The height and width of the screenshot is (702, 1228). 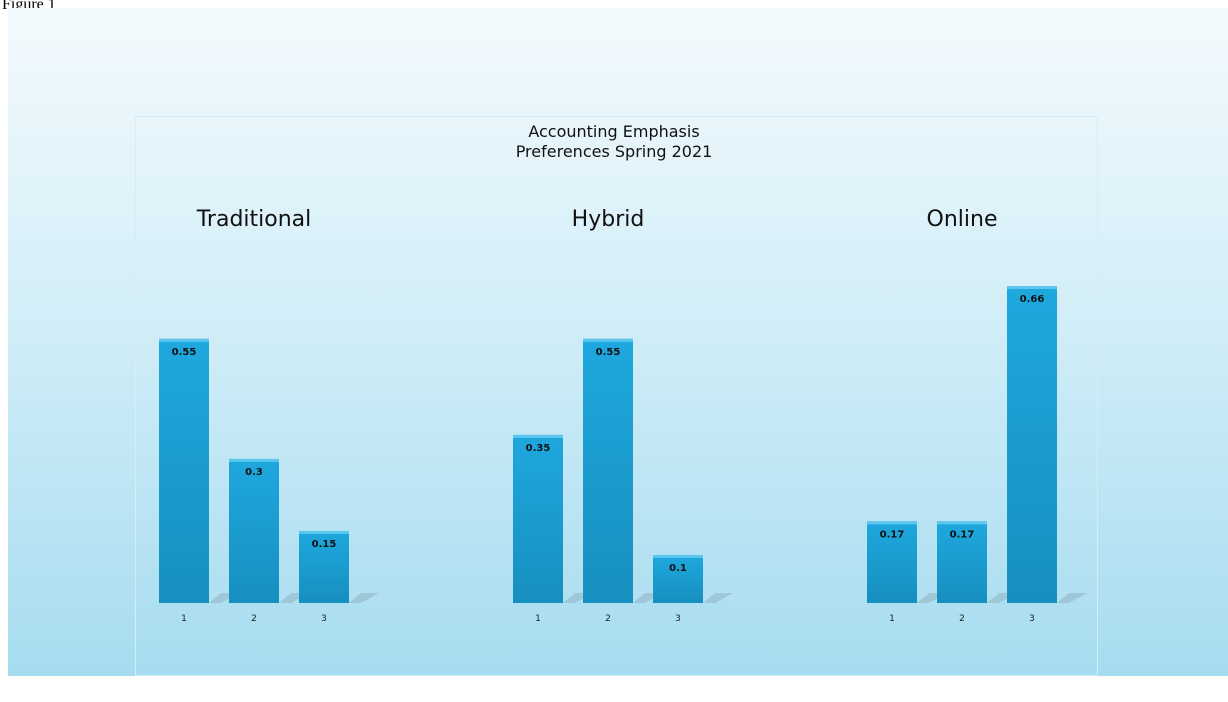 I want to click on data-label: 0.1, so click(x=678, y=568).